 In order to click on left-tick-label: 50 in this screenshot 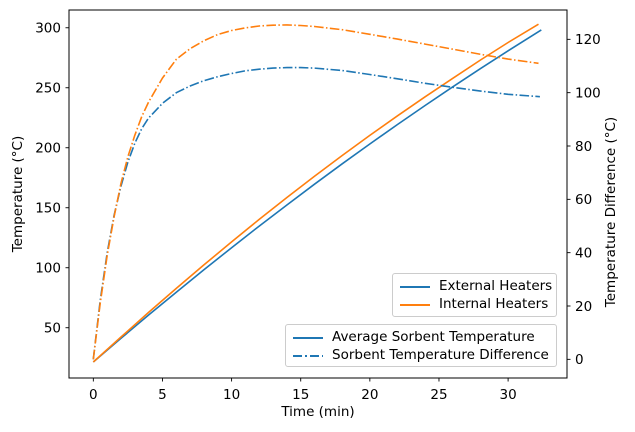, I will do `click(52, 329)`.